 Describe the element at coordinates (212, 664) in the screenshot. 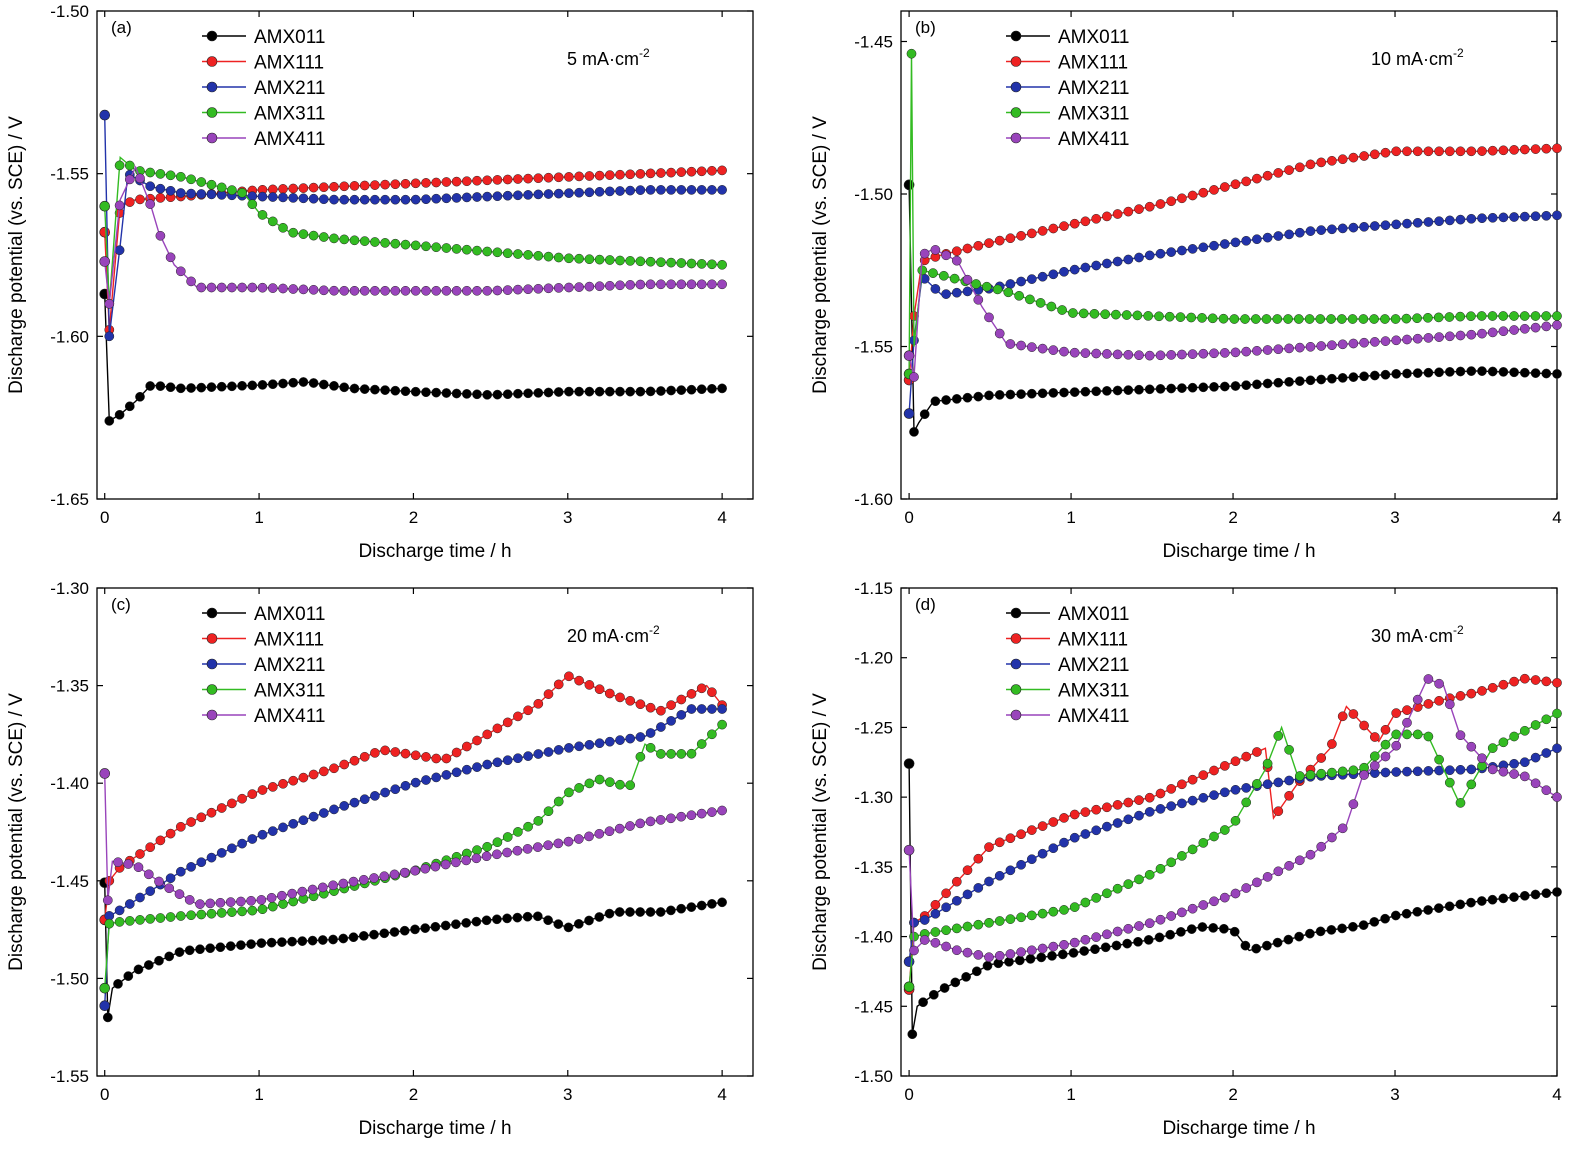

I see `legend-marker-AMX211` at that location.